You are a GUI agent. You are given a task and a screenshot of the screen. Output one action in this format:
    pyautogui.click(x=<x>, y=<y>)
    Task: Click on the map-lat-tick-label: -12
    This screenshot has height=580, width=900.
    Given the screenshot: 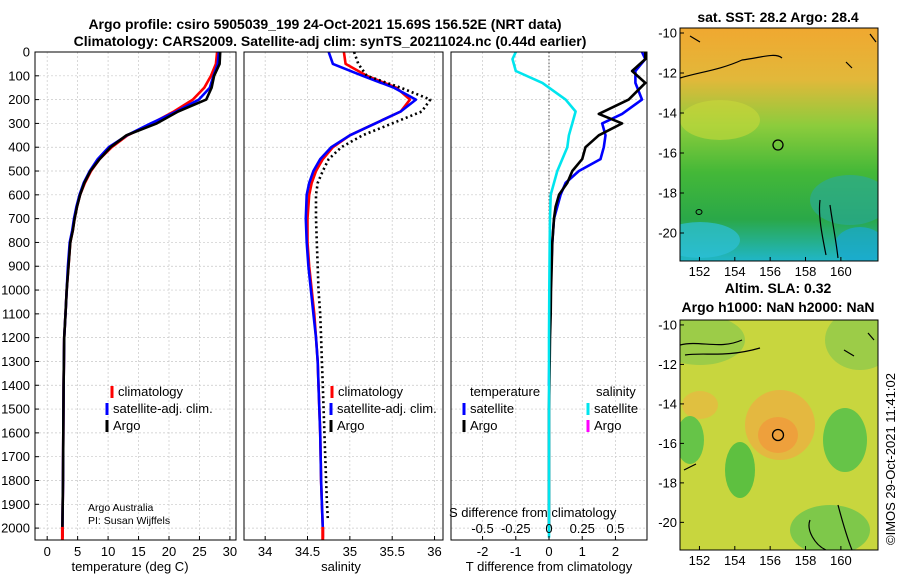 What is the action you would take?
    pyautogui.click(x=667, y=73)
    